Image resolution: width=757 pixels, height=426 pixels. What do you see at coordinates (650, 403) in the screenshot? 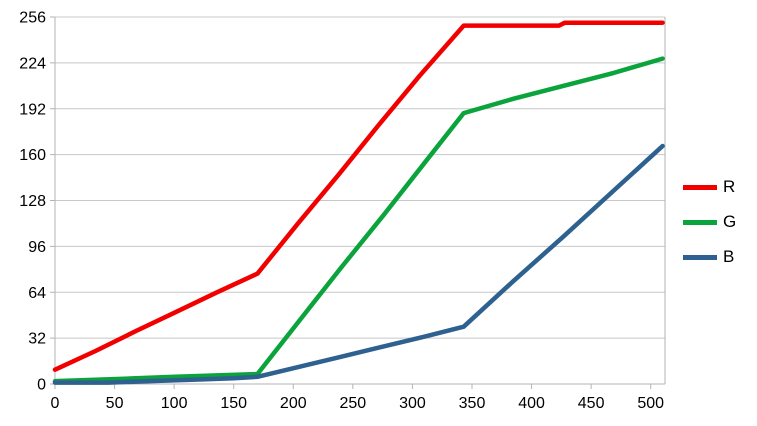
I see `x-tick-label: 500` at bounding box center [650, 403].